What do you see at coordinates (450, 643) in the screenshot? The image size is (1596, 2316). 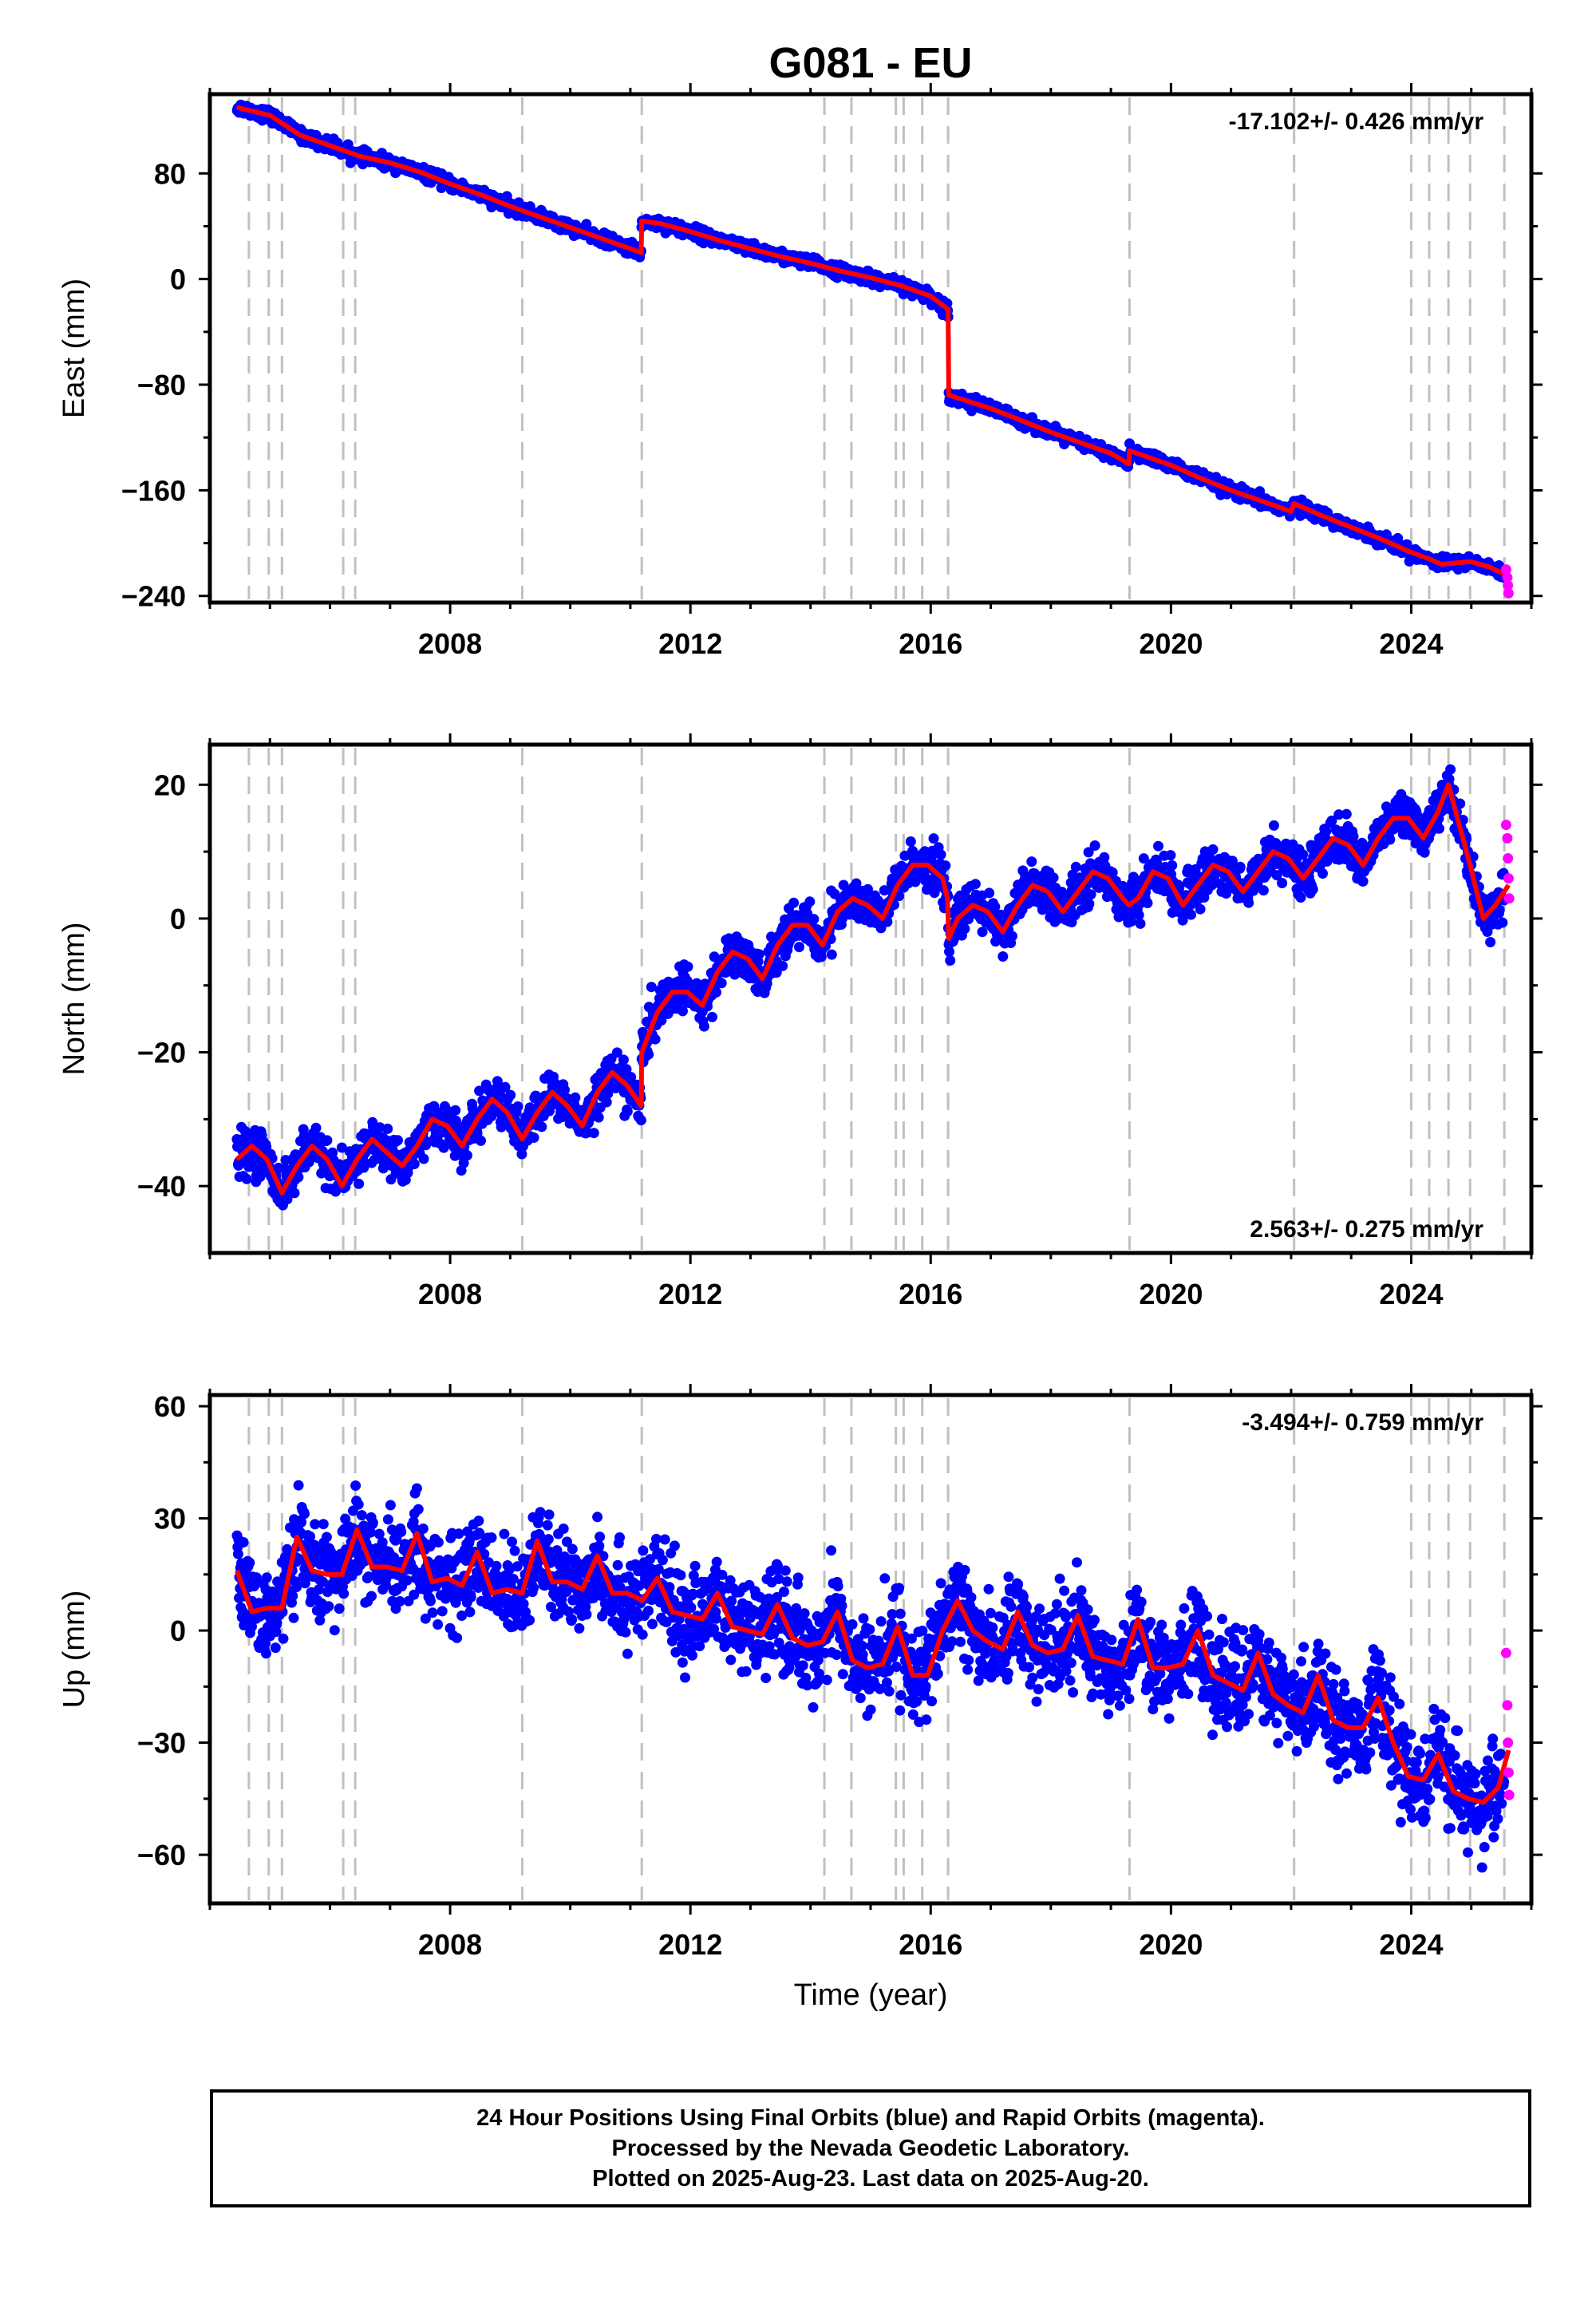 I see `east-x-tick-label: 2008` at bounding box center [450, 643].